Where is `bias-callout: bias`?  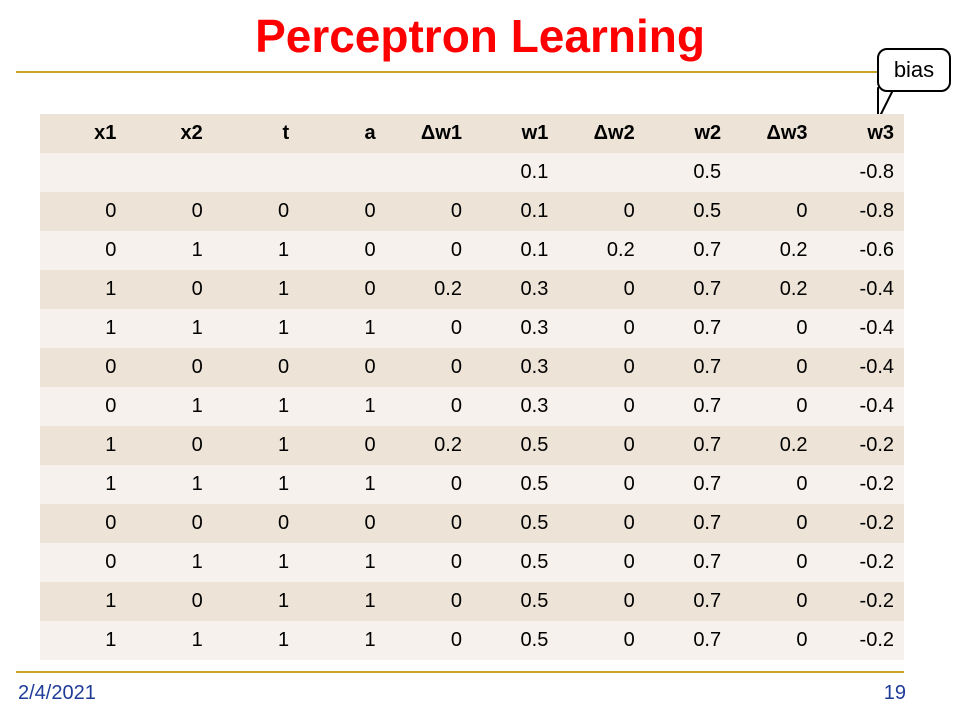
bias-callout: bias is located at coordinates (914, 70).